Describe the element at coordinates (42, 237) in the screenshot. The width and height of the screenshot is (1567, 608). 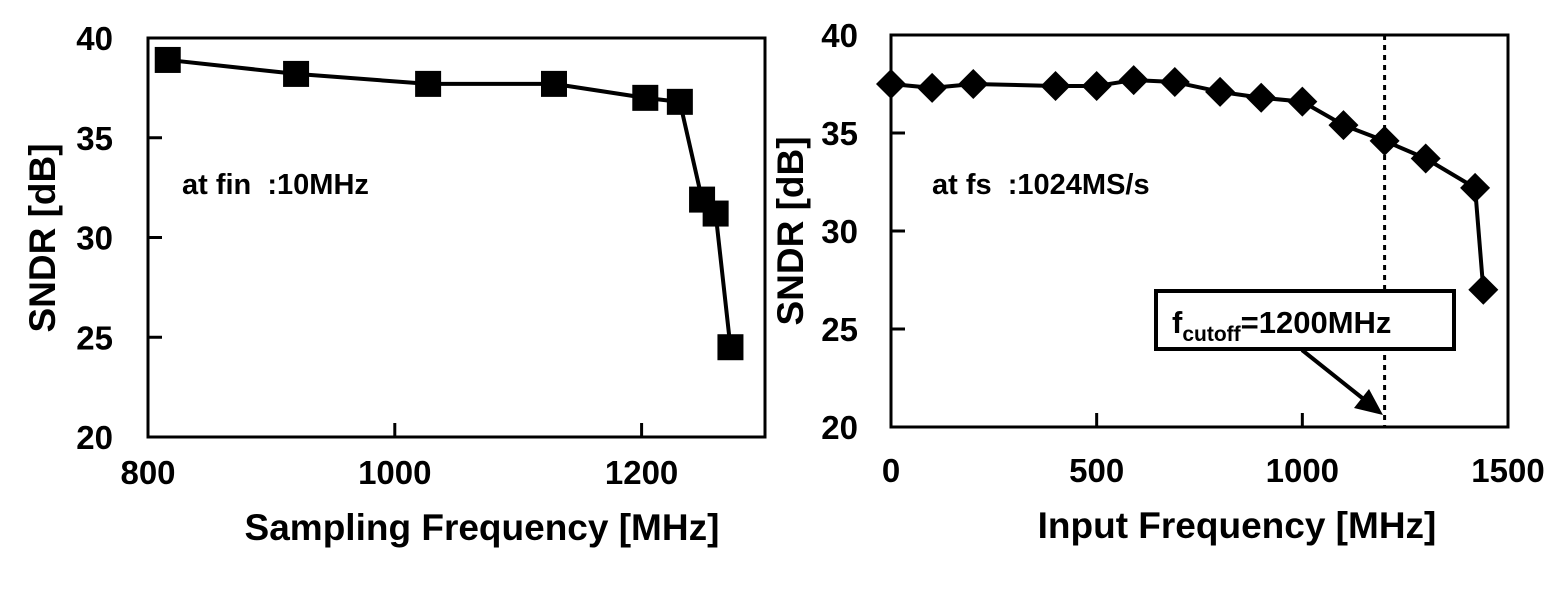
I see `chart-left-y-axis-title: SNDR [dB]` at that location.